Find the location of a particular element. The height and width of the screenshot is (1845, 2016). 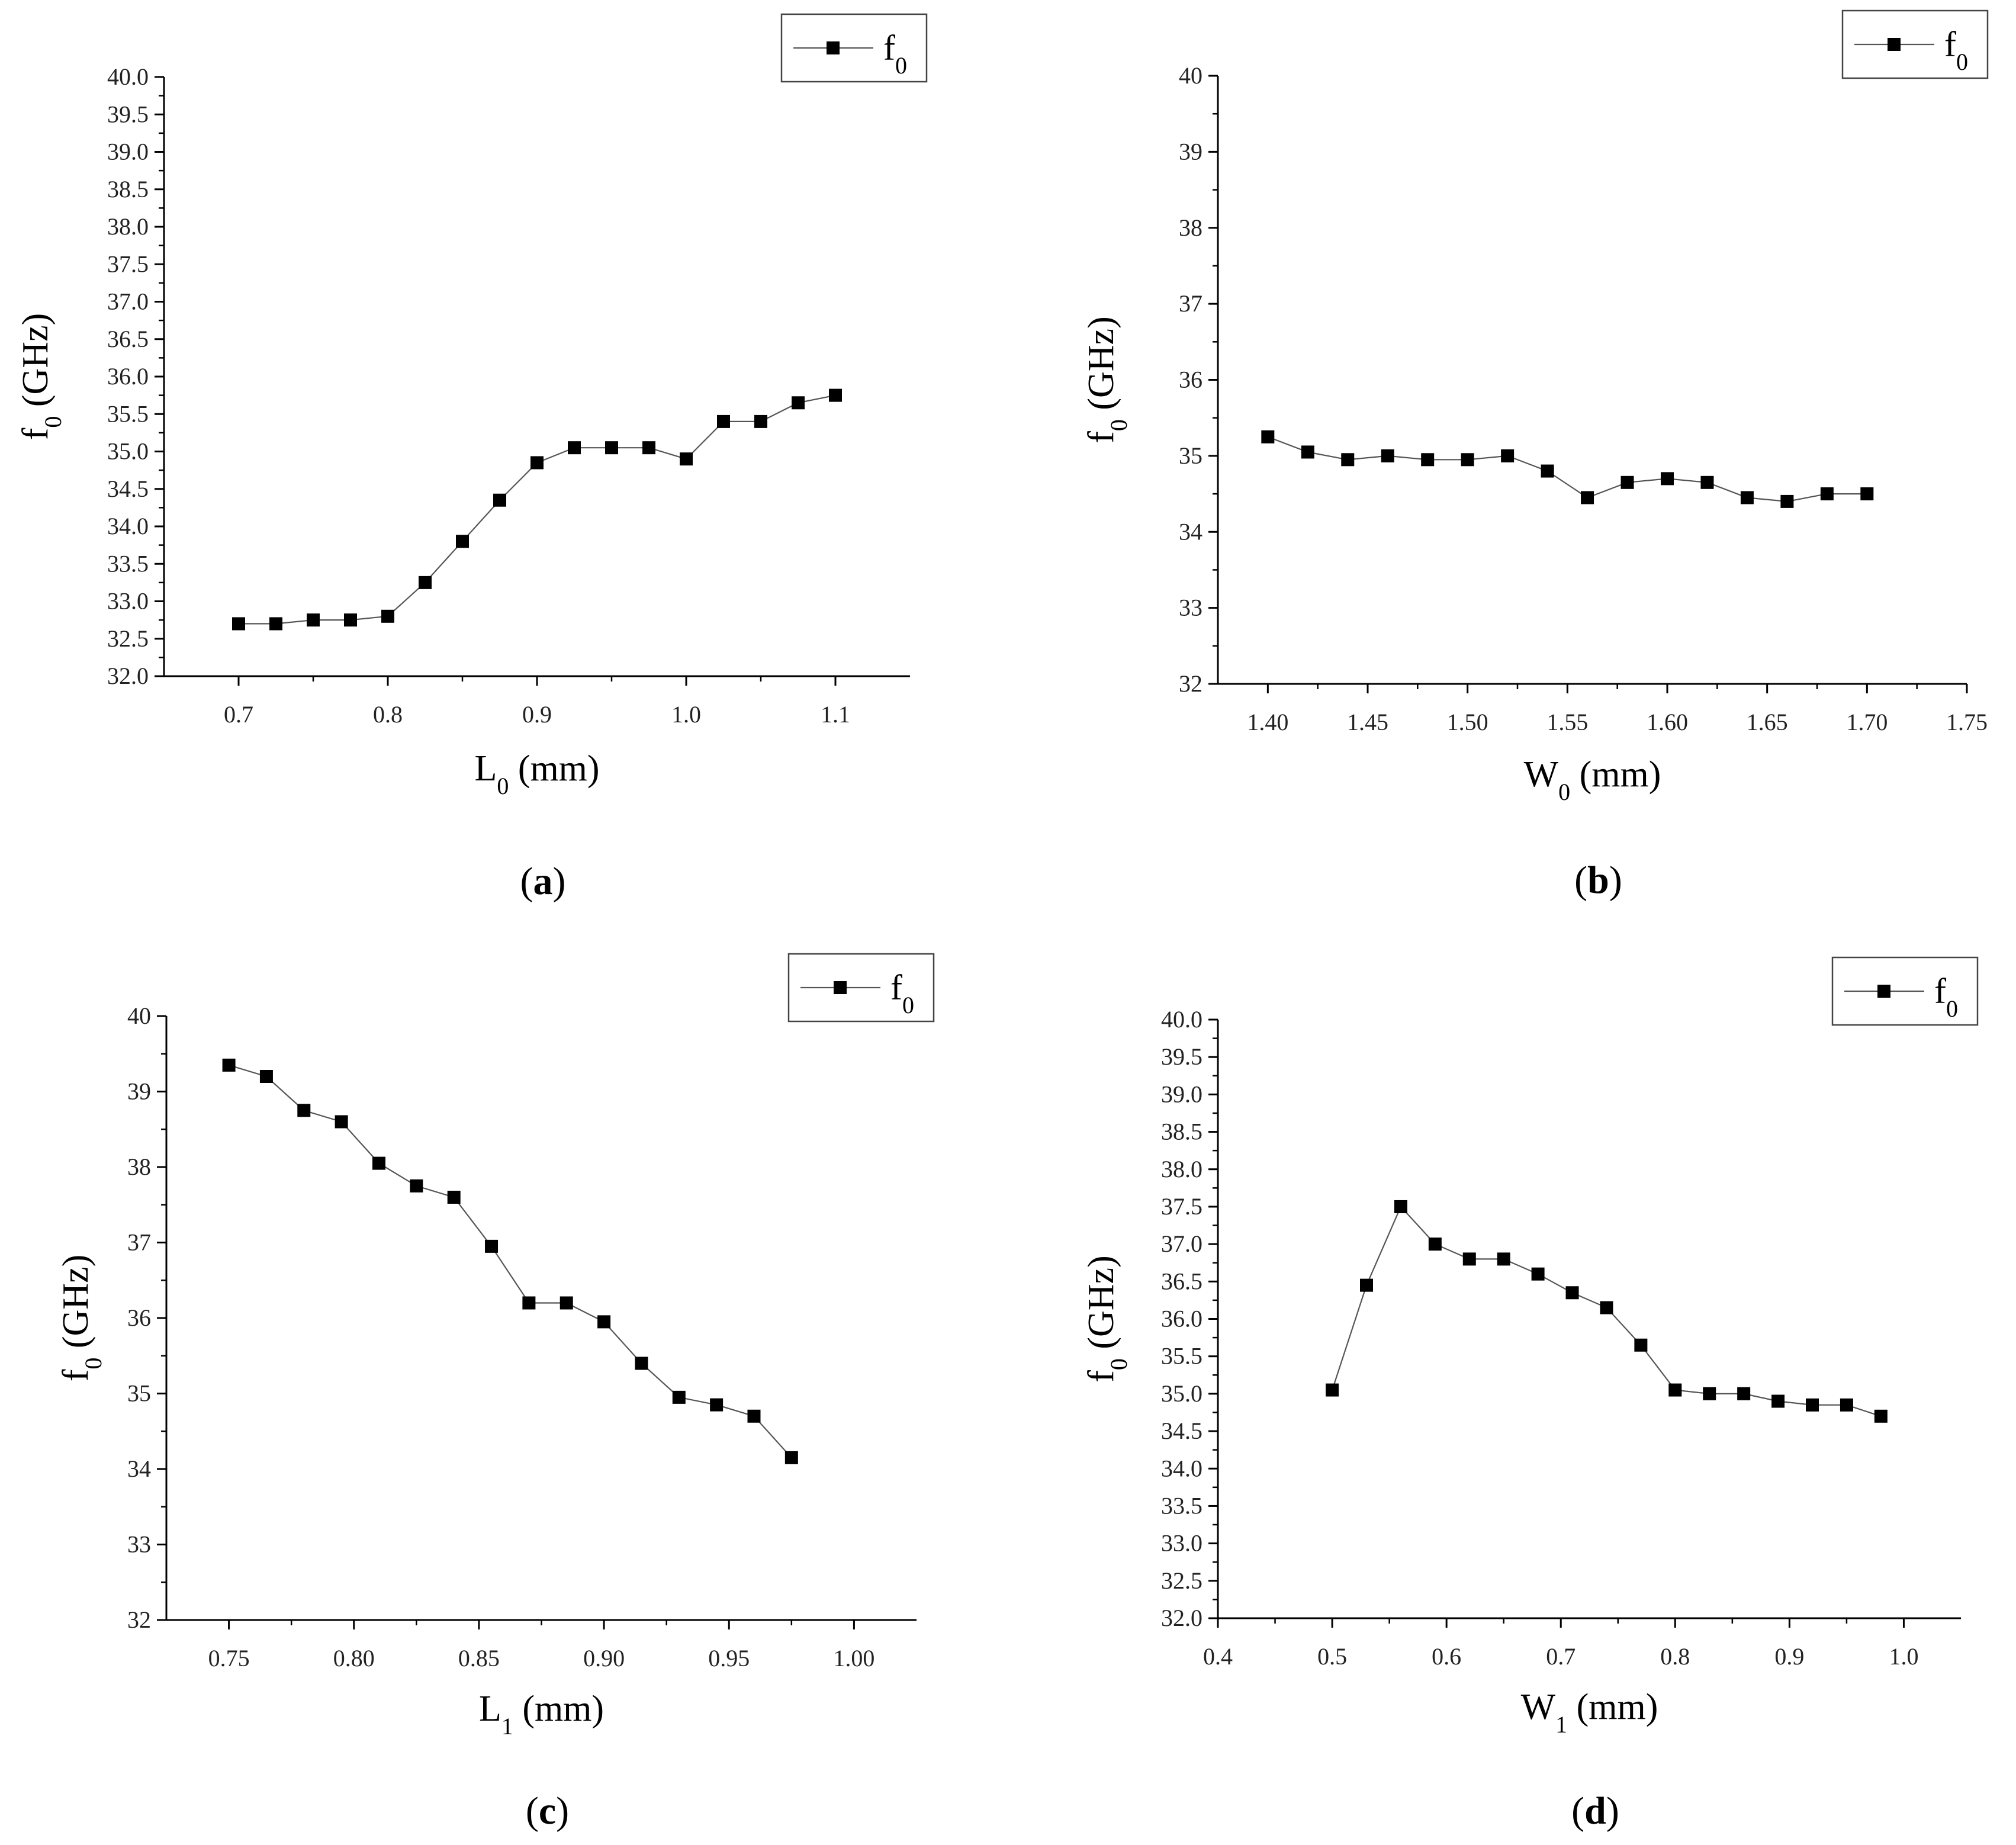

x-tick-label: 1.55 is located at coordinates (1567, 722).